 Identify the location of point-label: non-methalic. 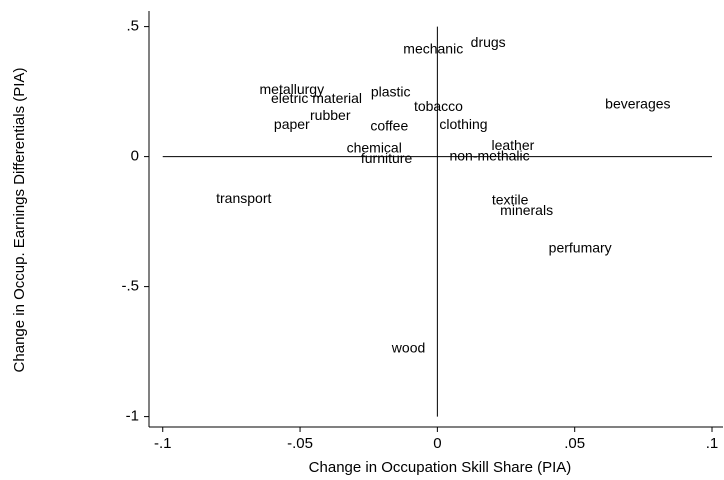
(489, 155).